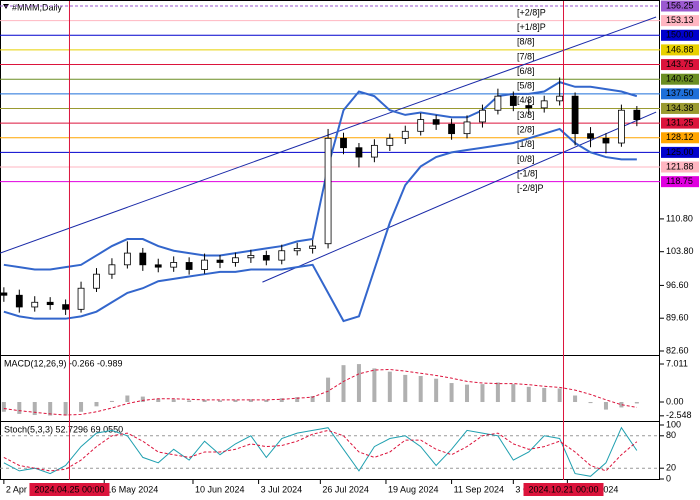  I want to click on y-tick-label: 7.011, so click(677, 363).